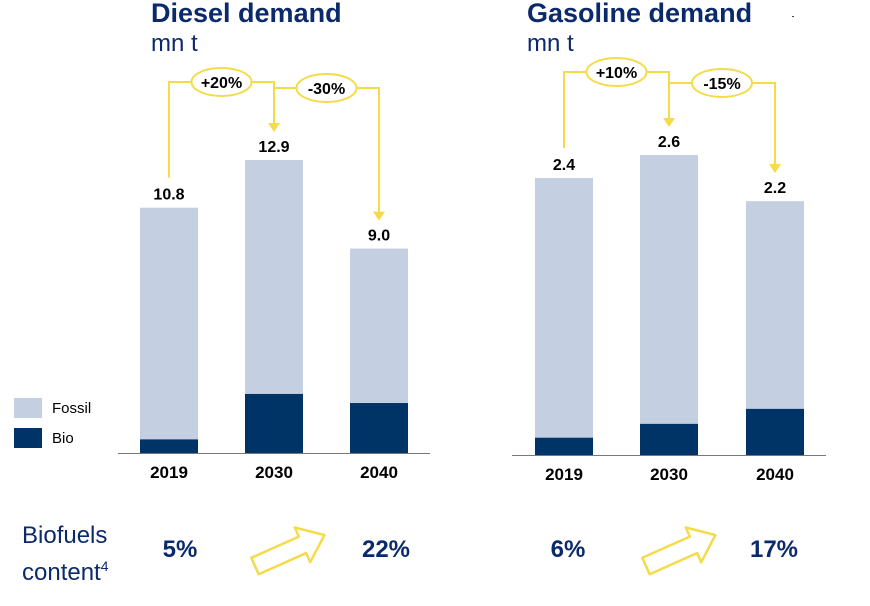 The width and height of the screenshot is (870, 606). I want to click on gasoline-bar-bio-2030, so click(669, 439).